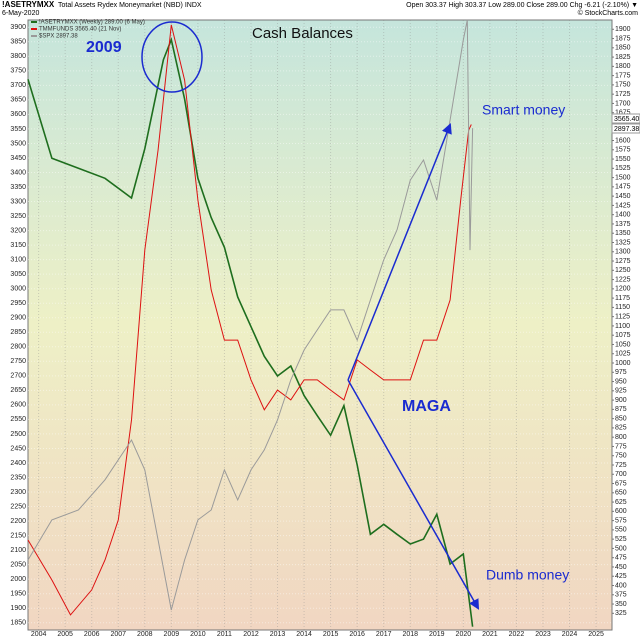  What do you see at coordinates (18, 434) in the screenshot?
I see `y-tick-label: 2500` at bounding box center [18, 434].